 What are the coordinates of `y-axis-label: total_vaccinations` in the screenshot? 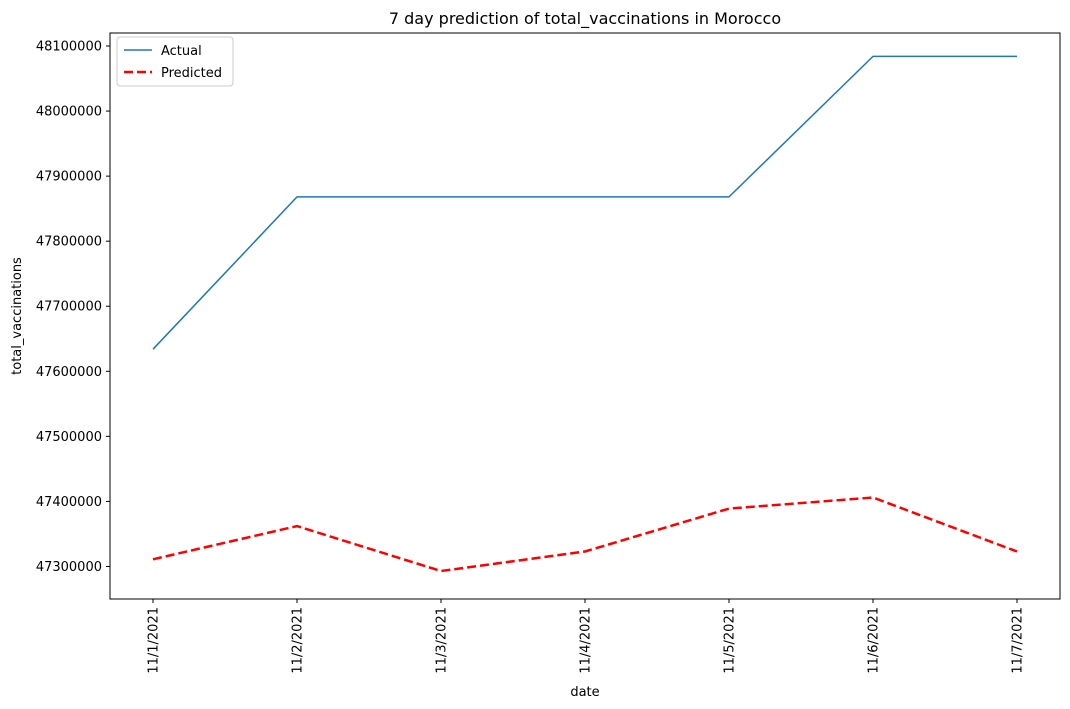 It's located at (17, 316).